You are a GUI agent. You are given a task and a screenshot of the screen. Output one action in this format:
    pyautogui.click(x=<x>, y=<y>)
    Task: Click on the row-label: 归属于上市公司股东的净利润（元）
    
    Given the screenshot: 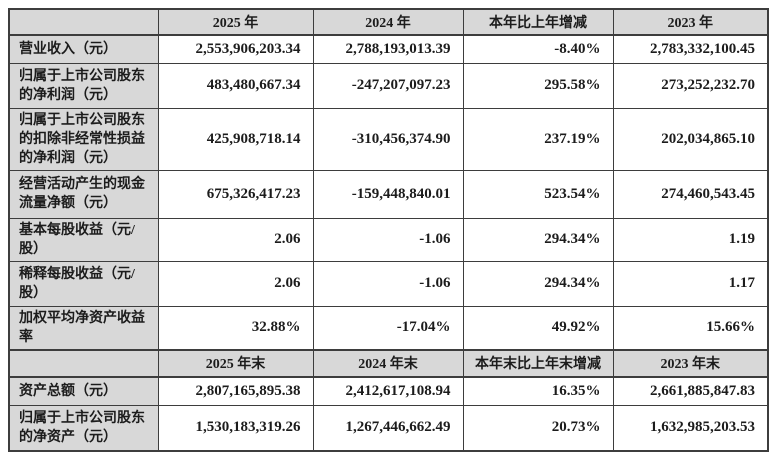 What is the action you would take?
    pyautogui.click(x=83, y=85)
    